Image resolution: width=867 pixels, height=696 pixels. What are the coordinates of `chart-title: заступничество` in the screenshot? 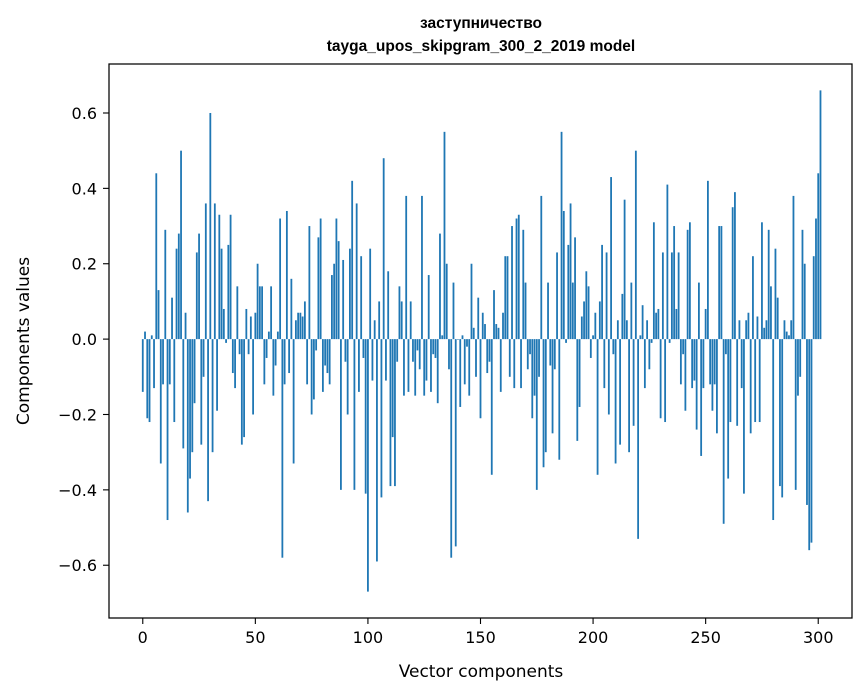 It's located at (481, 23).